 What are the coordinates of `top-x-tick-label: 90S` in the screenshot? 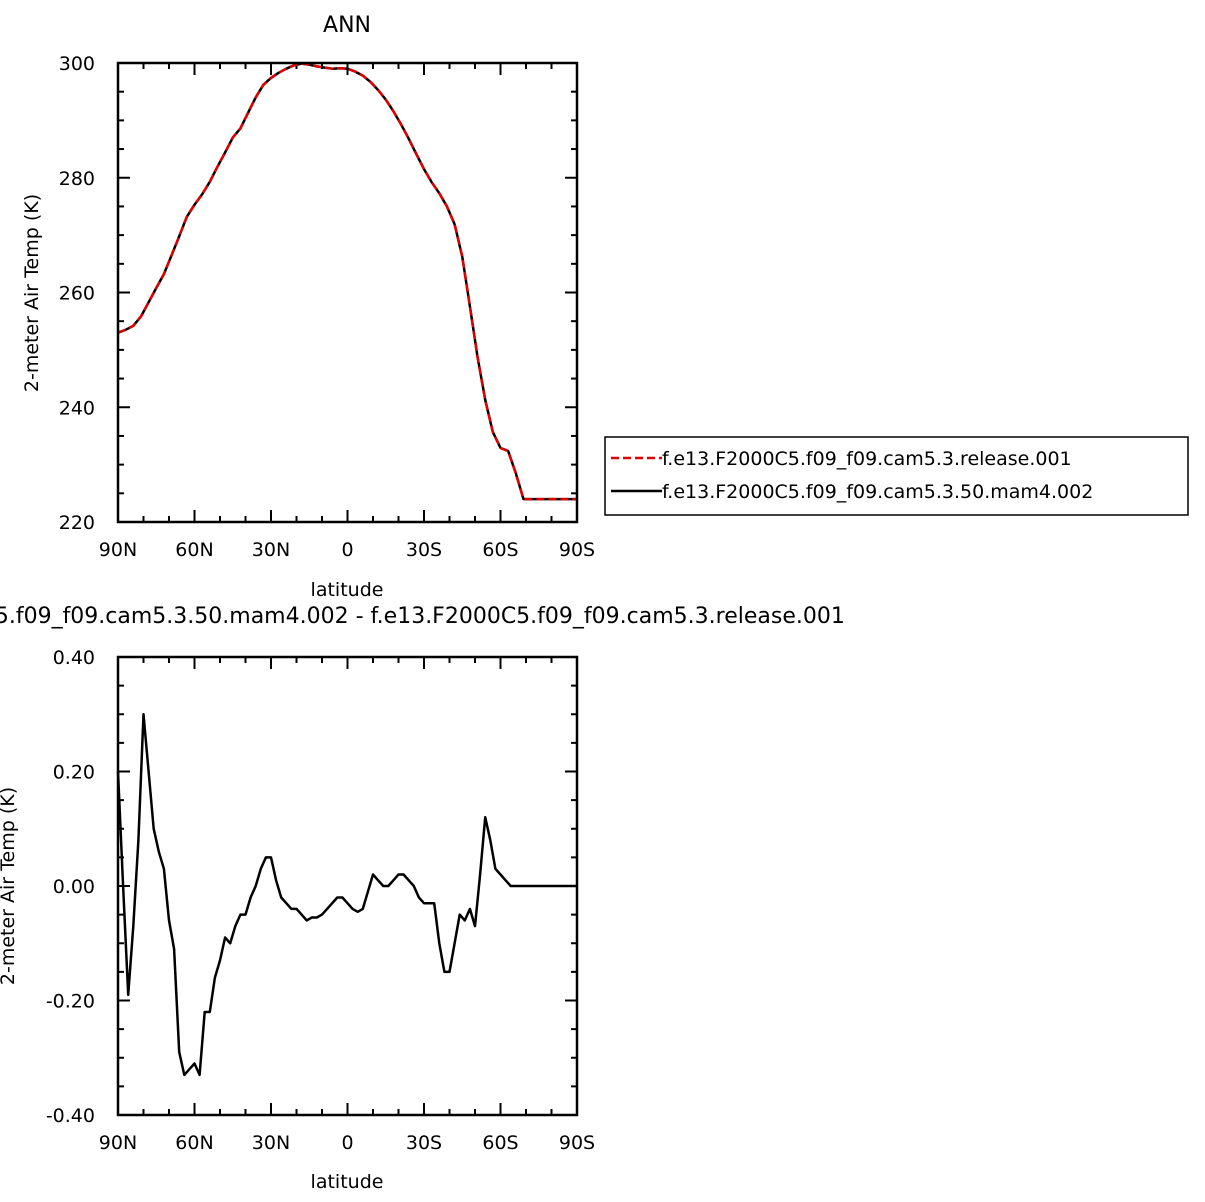 It's located at (577, 550).